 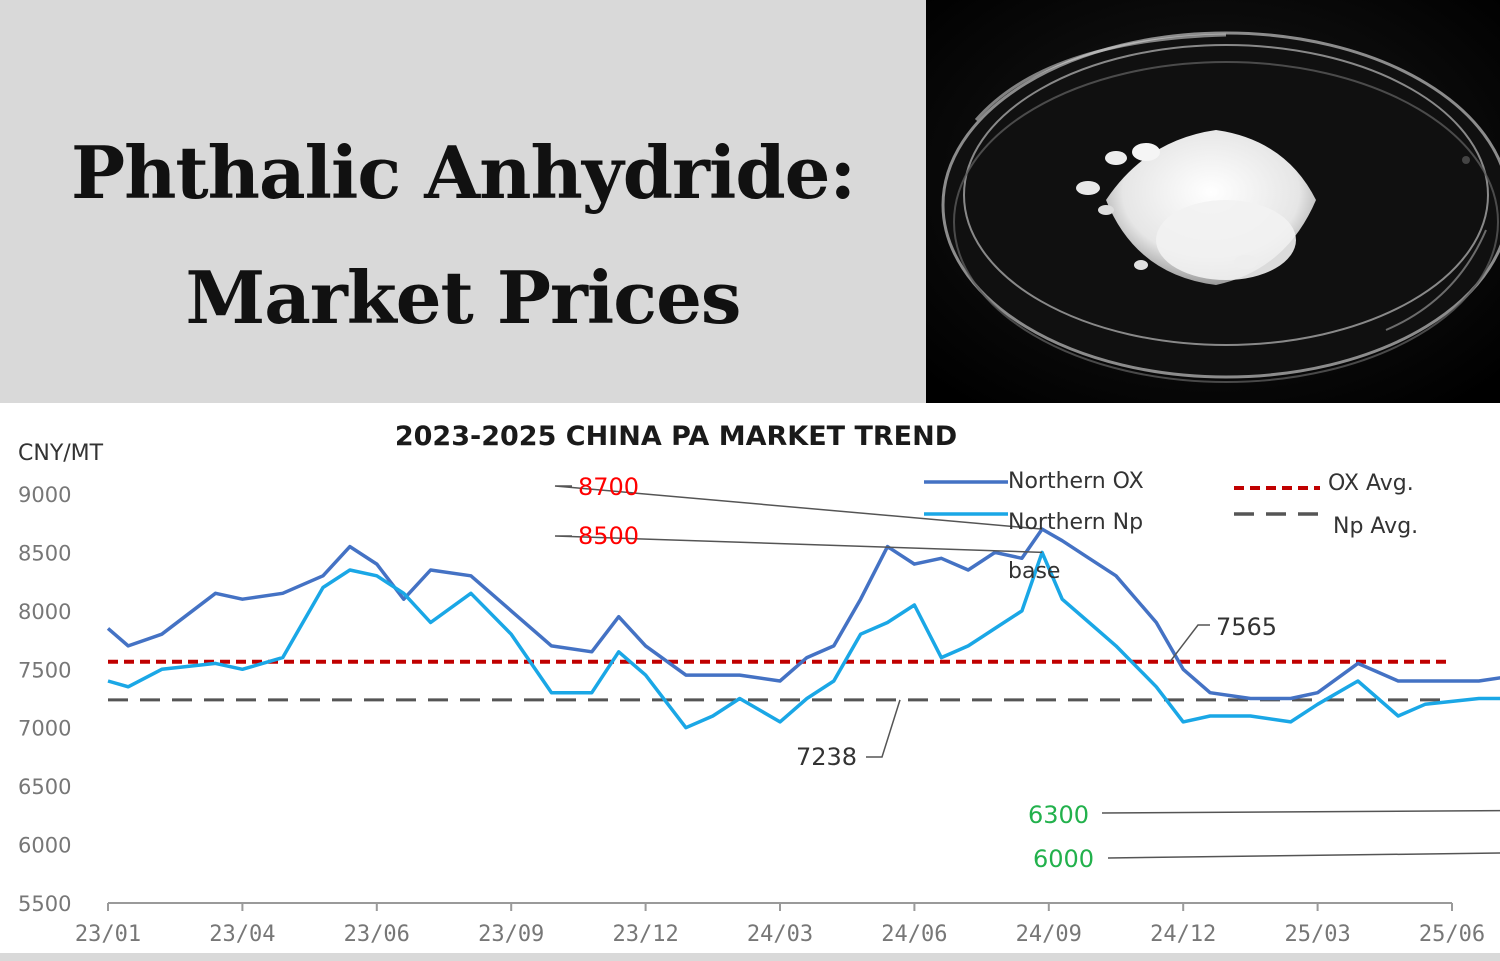 I want to click on x-tick-label: 24/12, so click(x=1183, y=934).